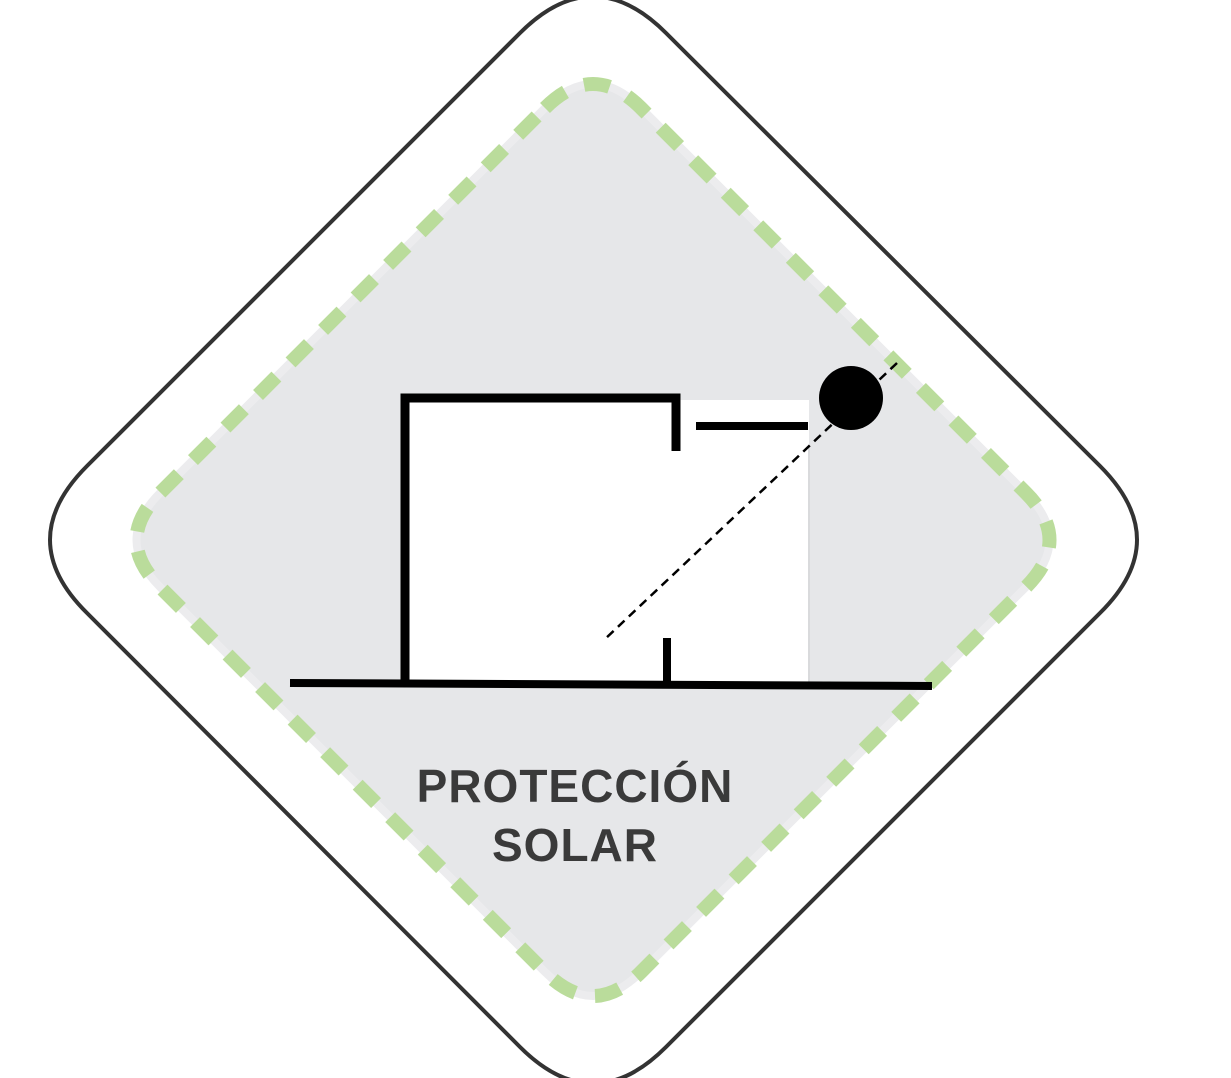  Describe the element at coordinates (575, 786) in the screenshot. I see `badge-title-line-1: PROTECCIÓN` at that location.